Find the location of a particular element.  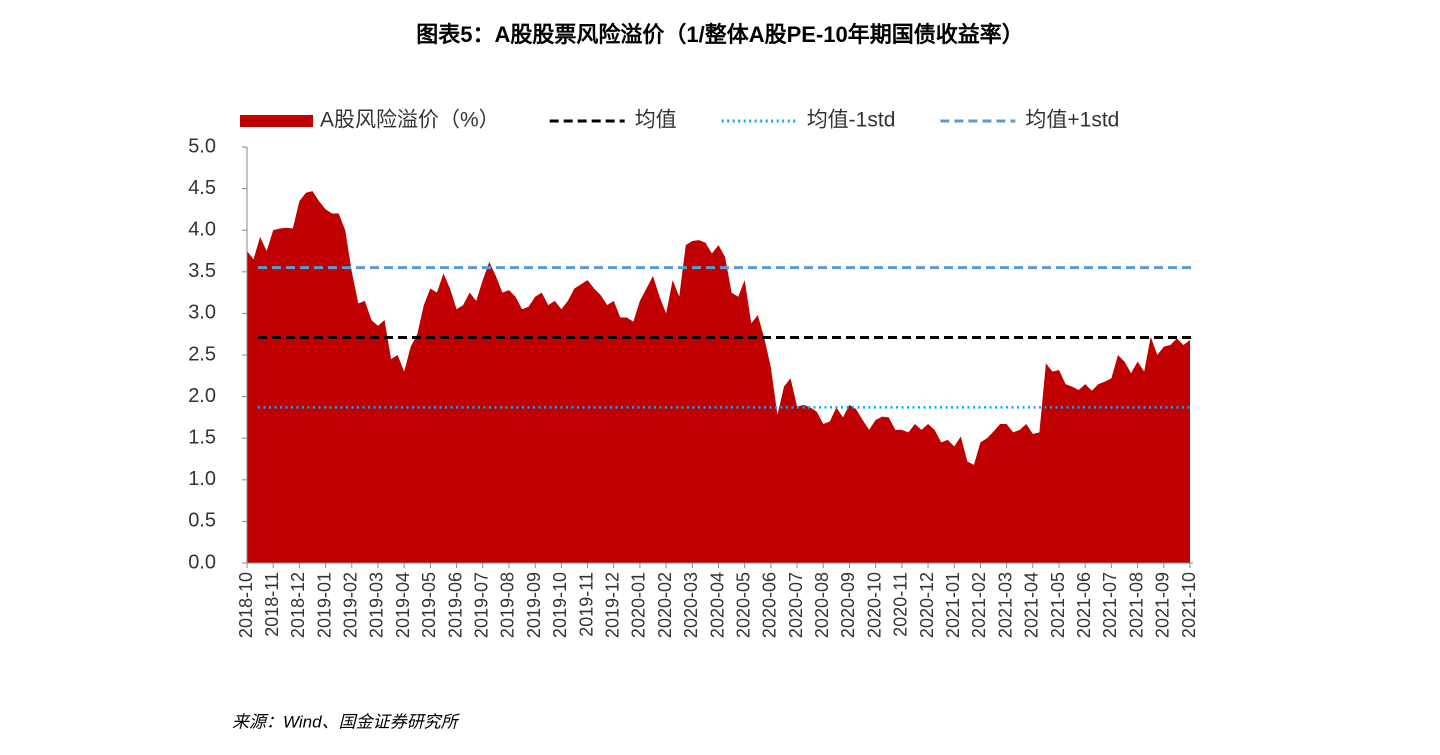

x-tick-label: 2019-04 is located at coordinates (403, 605).